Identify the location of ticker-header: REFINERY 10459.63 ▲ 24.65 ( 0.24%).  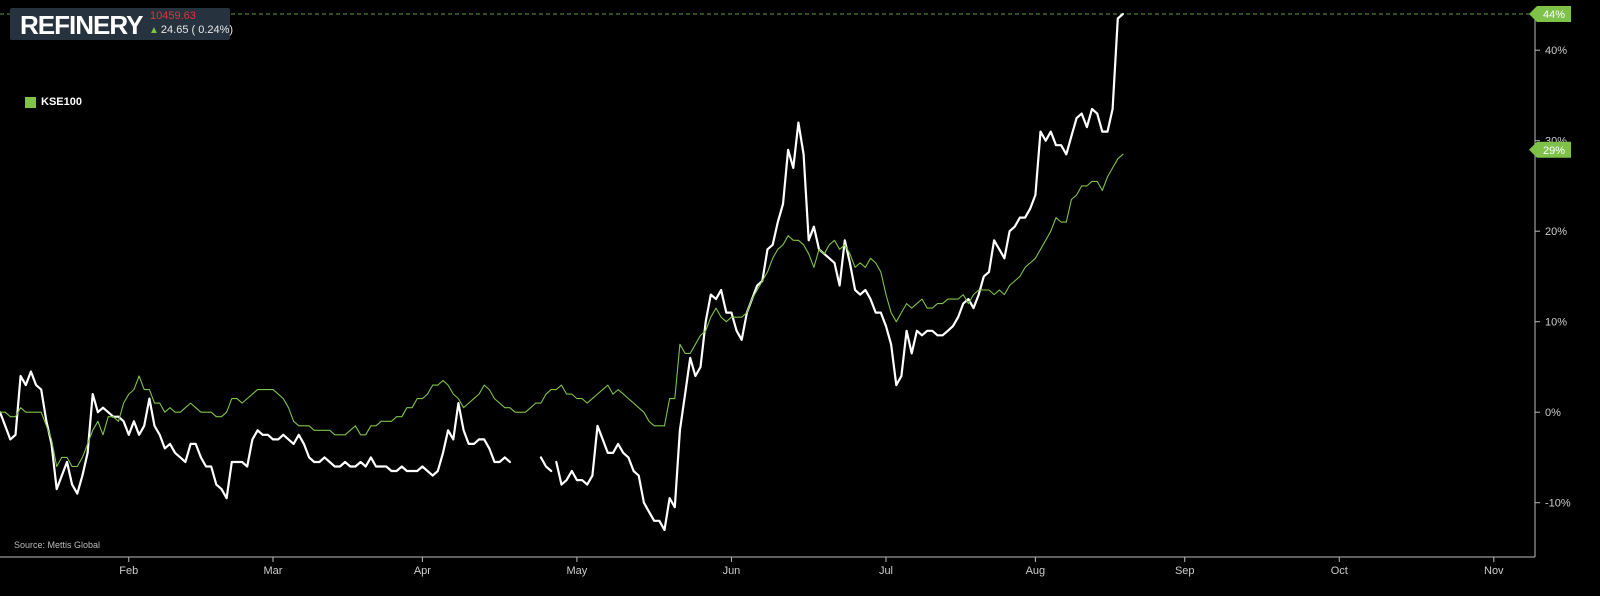
(121, 24).